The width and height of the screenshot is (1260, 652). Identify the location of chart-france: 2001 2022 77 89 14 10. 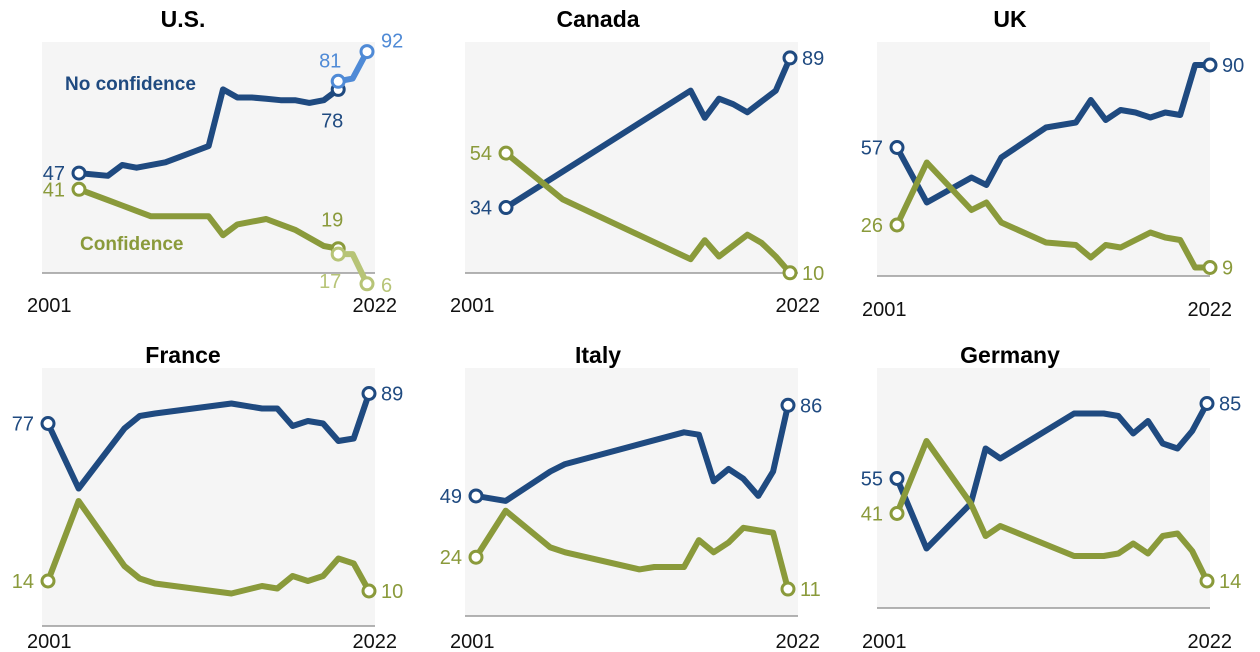
(207, 510).